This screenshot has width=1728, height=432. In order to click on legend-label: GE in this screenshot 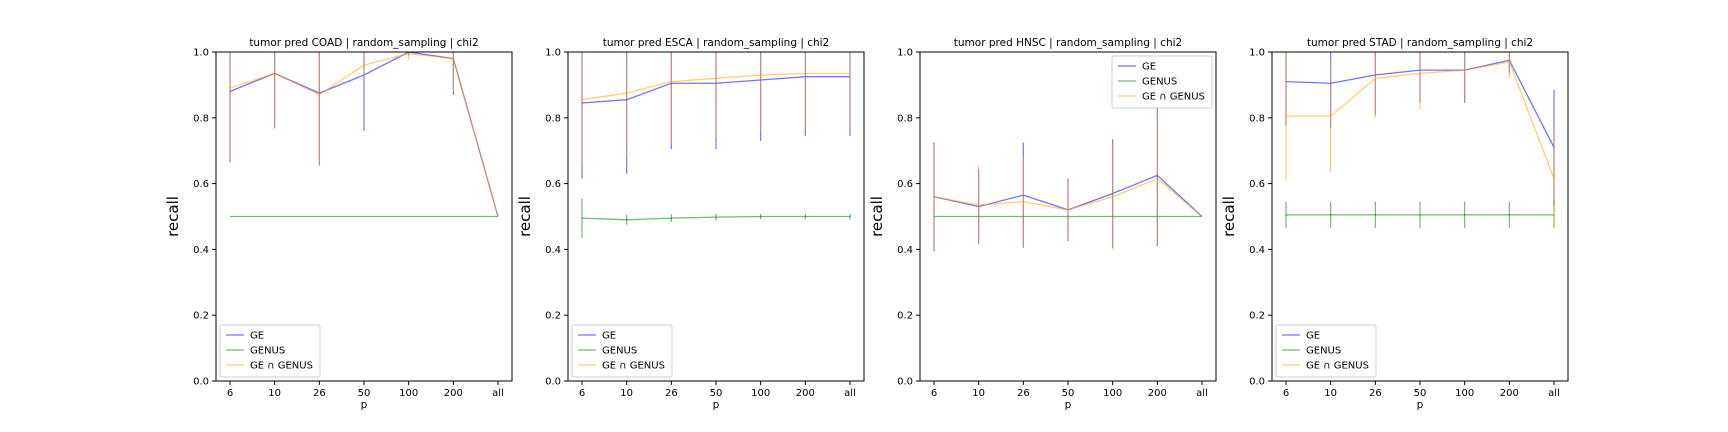, I will do `click(1149, 67)`.